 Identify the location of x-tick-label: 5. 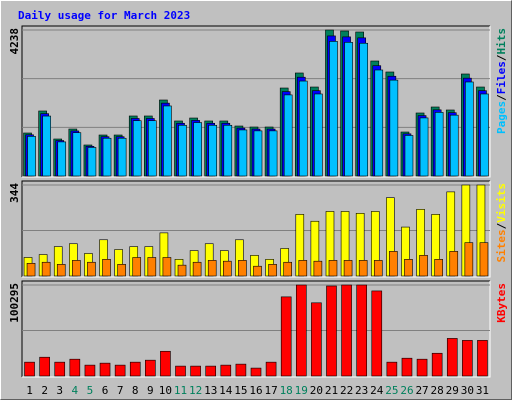
(90, 390).